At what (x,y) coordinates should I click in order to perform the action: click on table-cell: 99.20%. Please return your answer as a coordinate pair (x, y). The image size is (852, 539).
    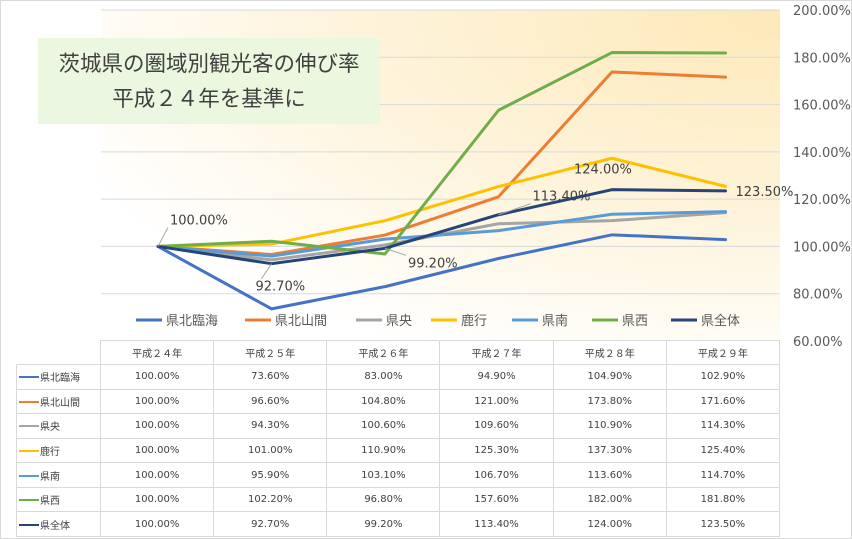
    Looking at the image, I should click on (383, 524).